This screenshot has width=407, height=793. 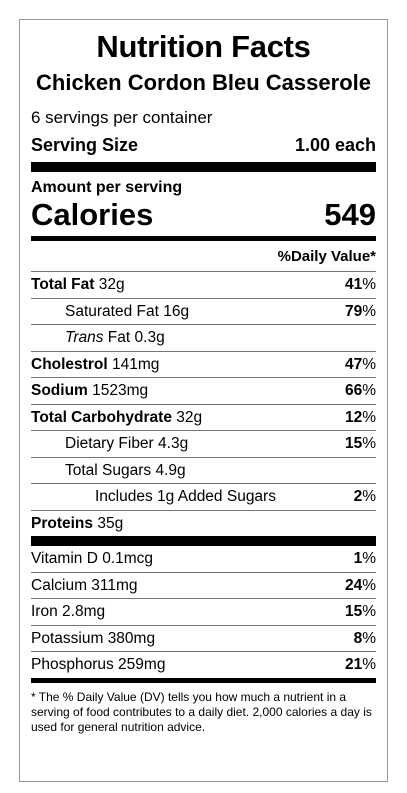 I want to click on nutrient-name: Dietary Fiber, so click(x=109, y=443).